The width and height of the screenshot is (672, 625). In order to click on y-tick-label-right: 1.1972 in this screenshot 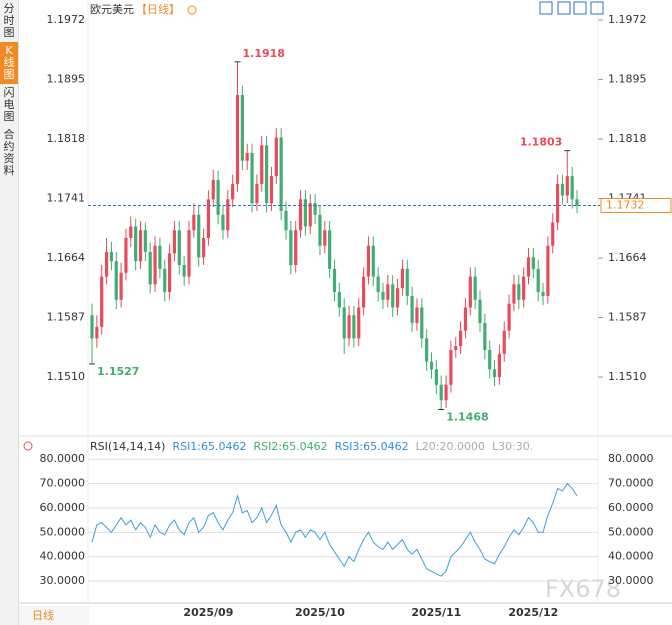, I will do `click(627, 19)`.